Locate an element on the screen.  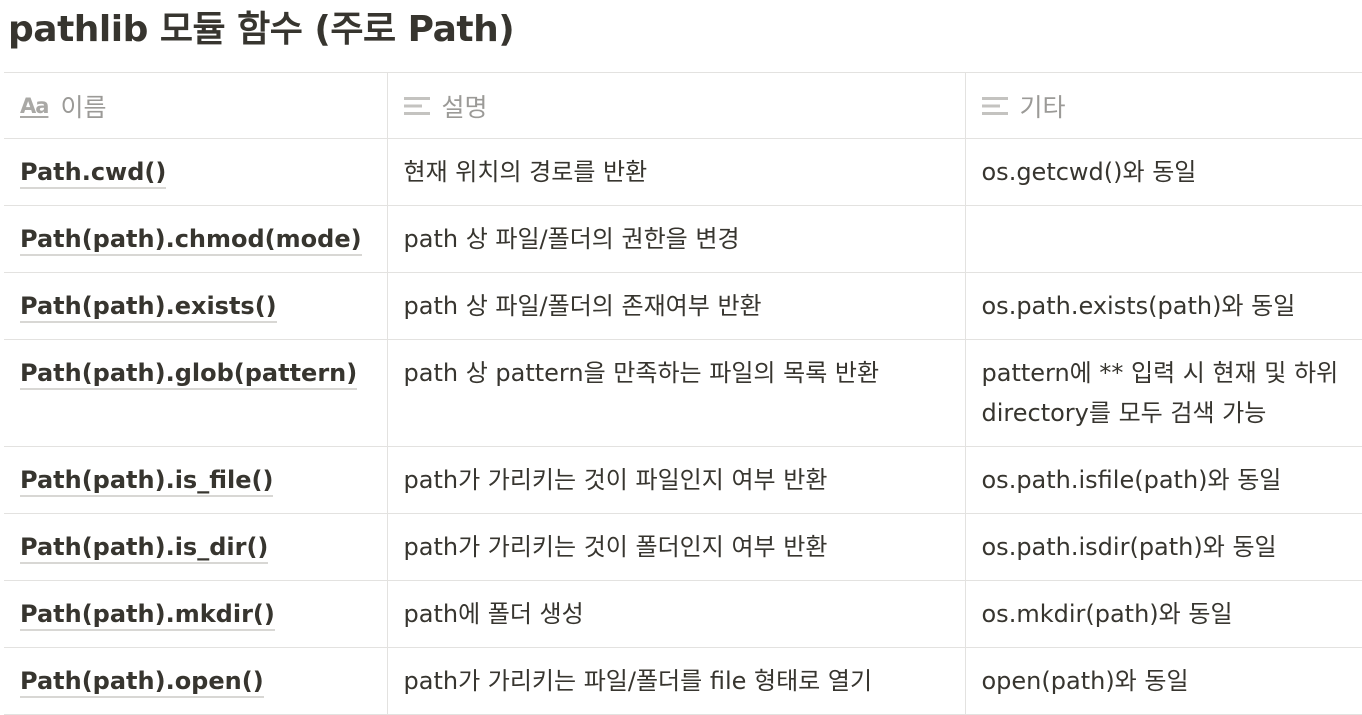
row-title-link: Path(path).chmod(mode) is located at coordinates (191, 240).